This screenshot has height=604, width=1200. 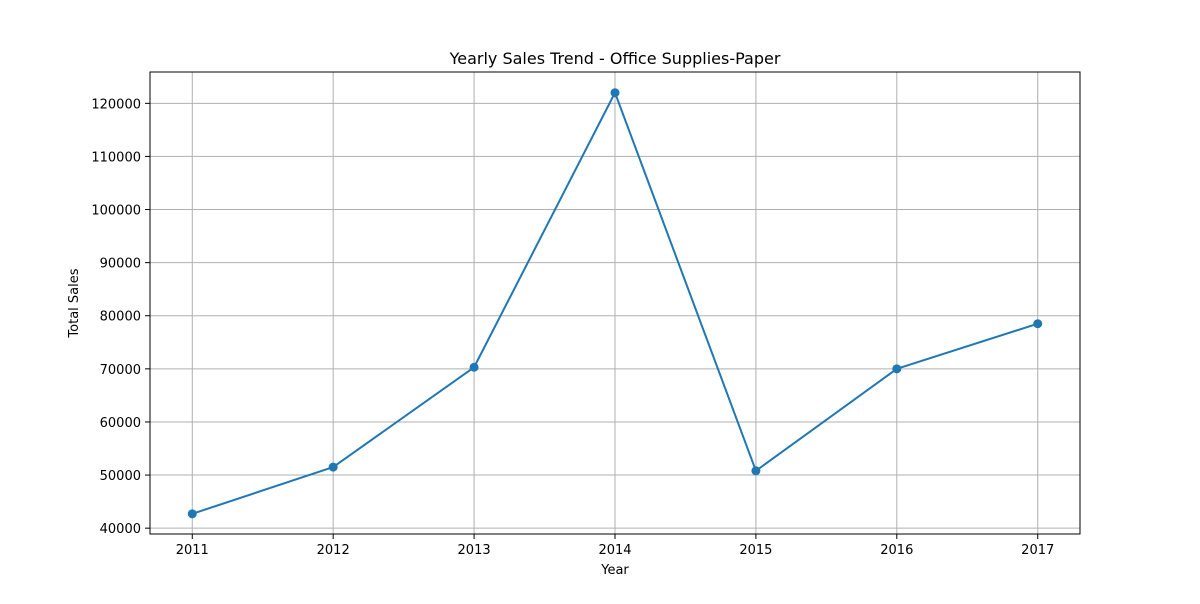 I want to click on x-tick-label: 2013, so click(x=474, y=550).